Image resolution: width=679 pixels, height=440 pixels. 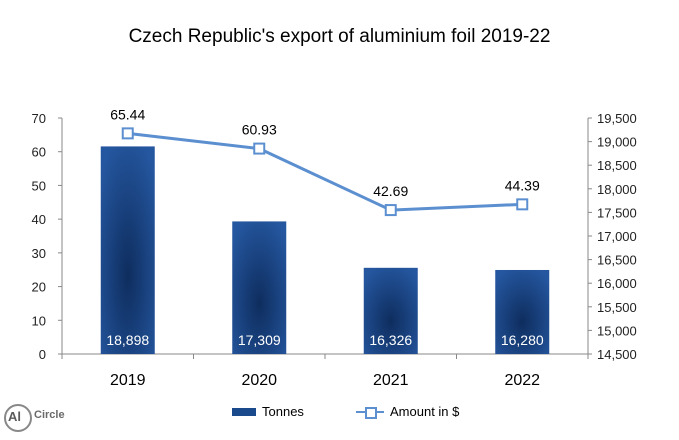 I want to click on alcircle-logo: Al Circle, so click(x=36, y=421).